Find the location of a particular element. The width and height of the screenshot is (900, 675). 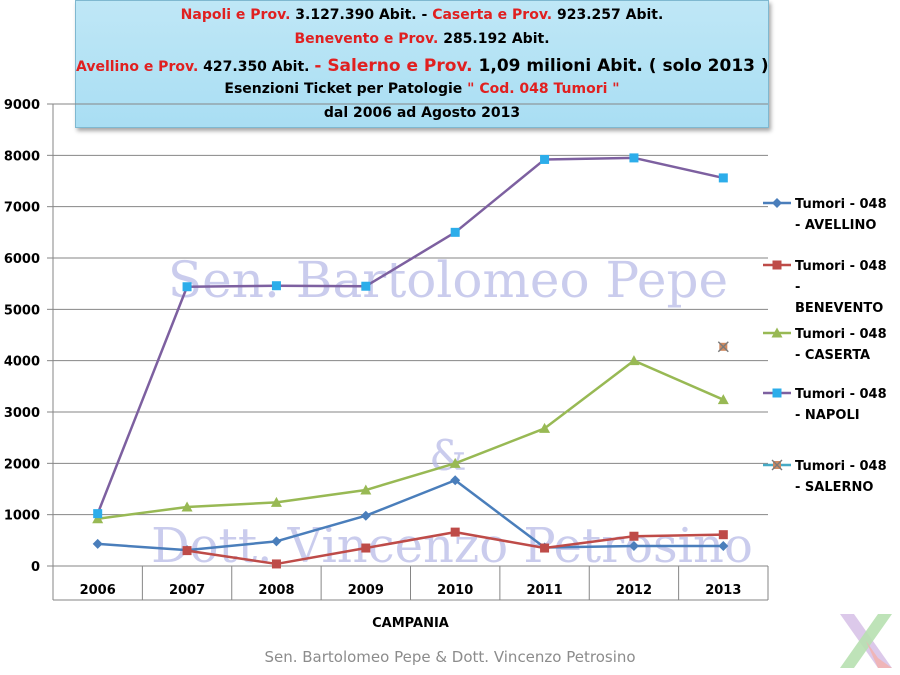

legend-label-benevento: - is located at coordinates (797, 287).